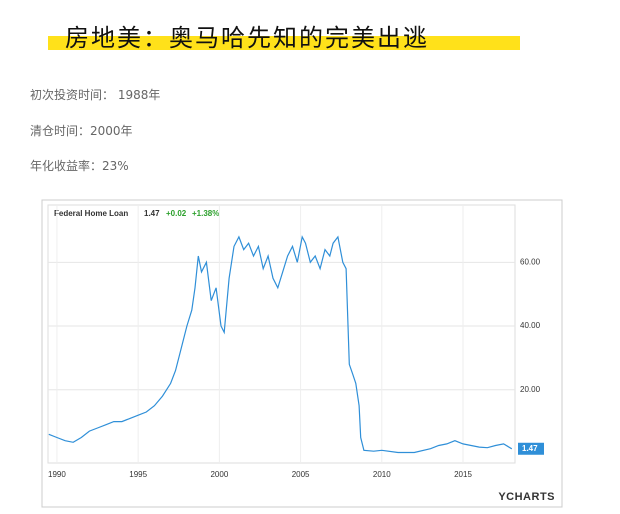 This screenshot has height=514, width=620. I want to click on page-title: 房地美：奥马哈先知的完美出逃, so click(247, 38).